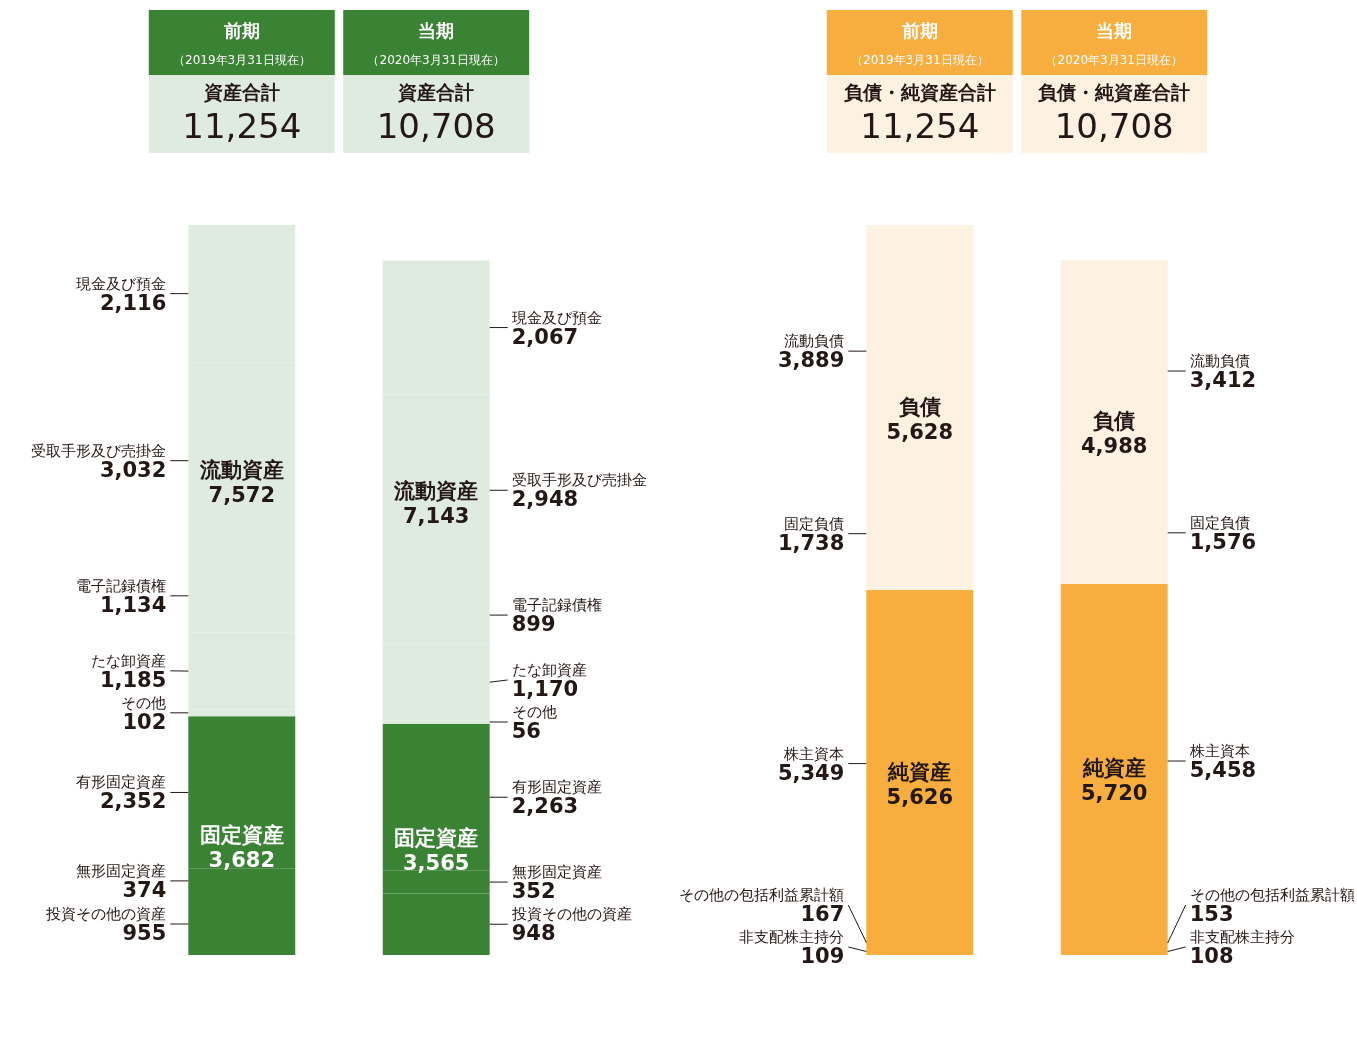 The height and width of the screenshot is (1039, 1357). I want to click on annotation: 4,988, so click(1114, 446).